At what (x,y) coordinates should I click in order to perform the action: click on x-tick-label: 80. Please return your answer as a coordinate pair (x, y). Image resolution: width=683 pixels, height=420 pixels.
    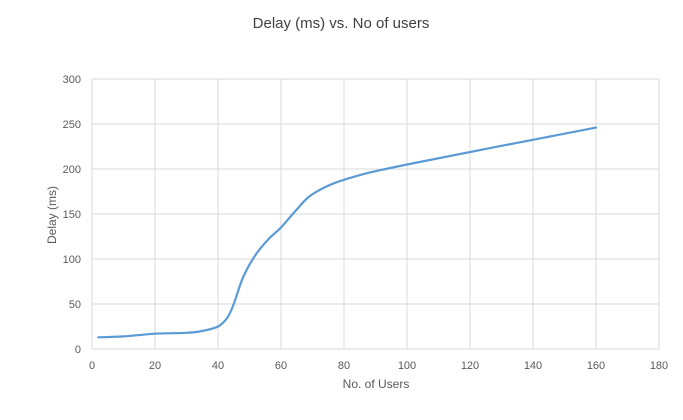
    Looking at the image, I should click on (344, 366).